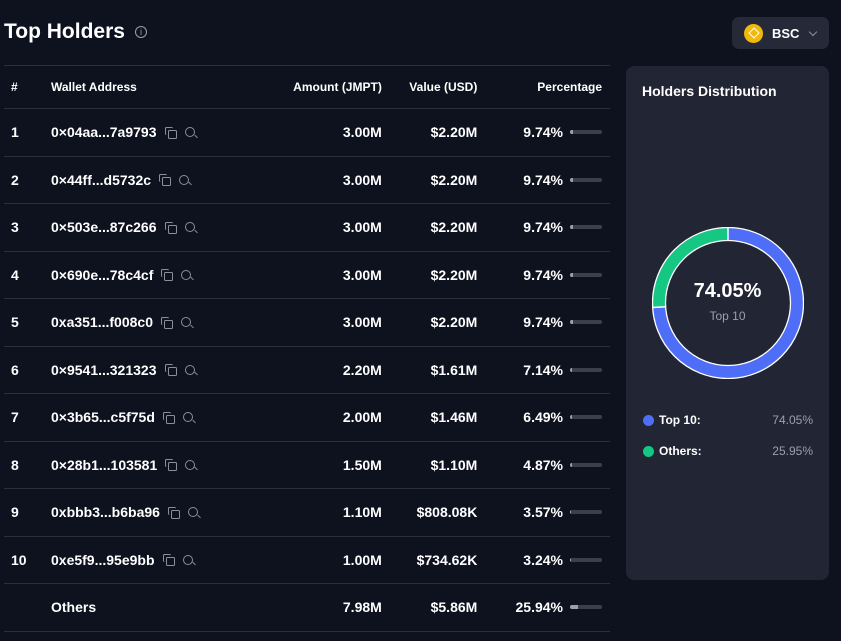 The height and width of the screenshot is (641, 841). Describe the element at coordinates (337, 87) in the screenshot. I see `col-amount: Amount (JMPT)` at that location.